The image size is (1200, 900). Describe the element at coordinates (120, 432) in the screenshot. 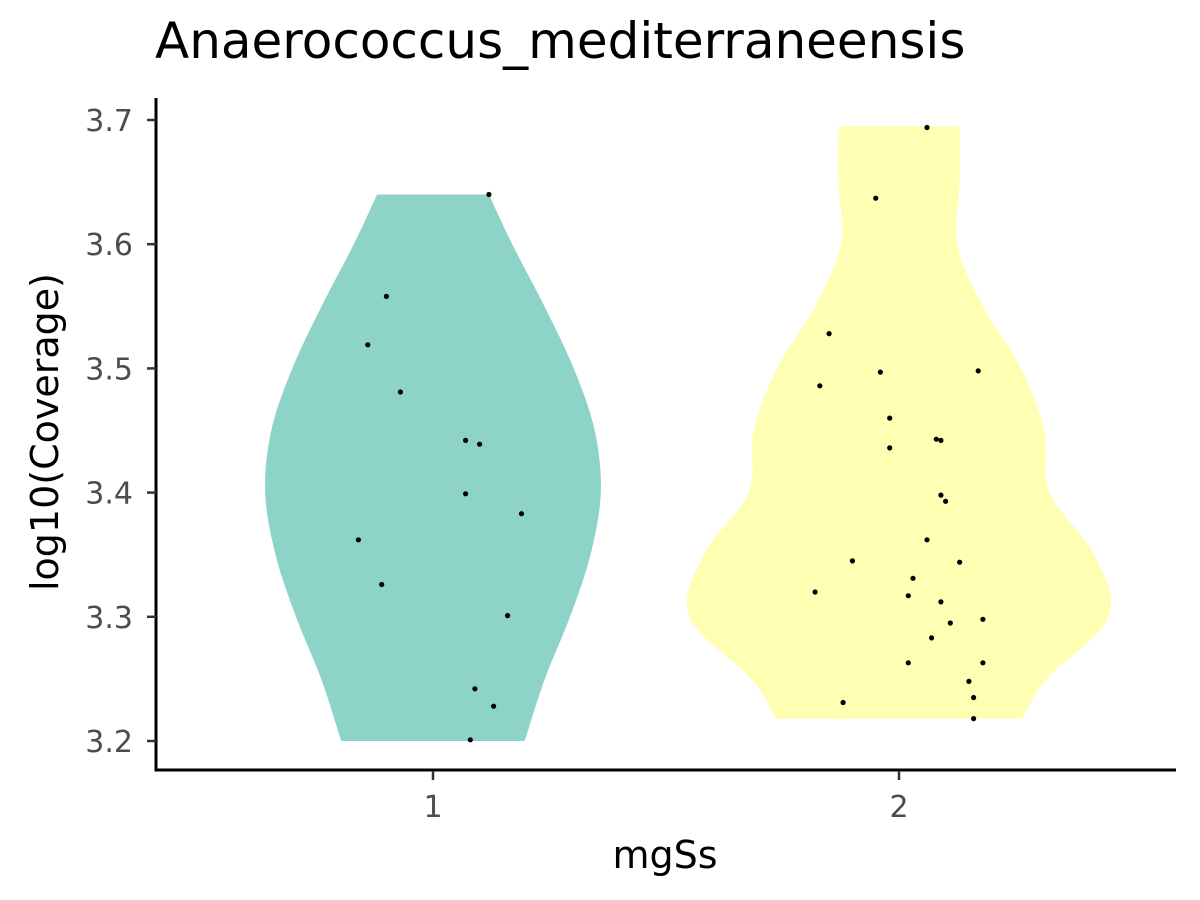

I see `y-ticks: 3.2 3.3 3.4 3.5 3.6 3.7` at that location.